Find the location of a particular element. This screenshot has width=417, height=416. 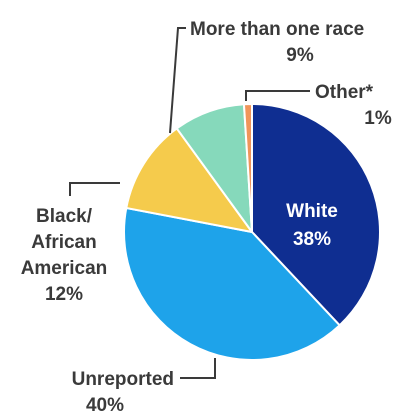

label-black-line-2: African is located at coordinates (63, 242).